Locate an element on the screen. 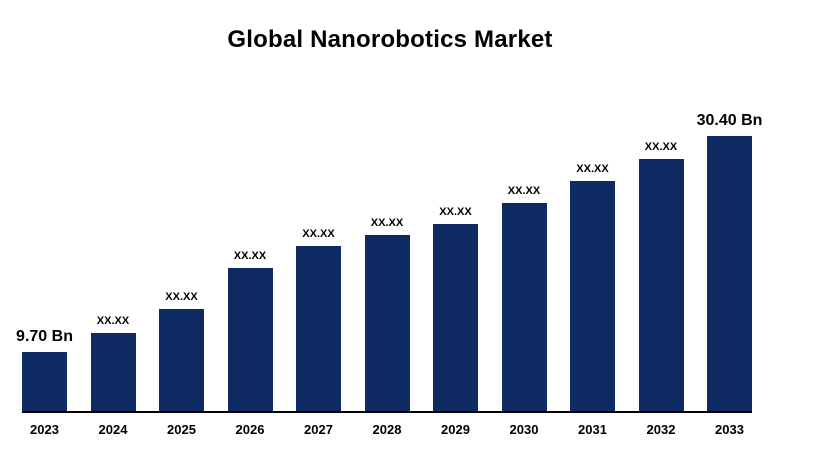 The height and width of the screenshot is (450, 823). bar-2025 is located at coordinates (181, 360).